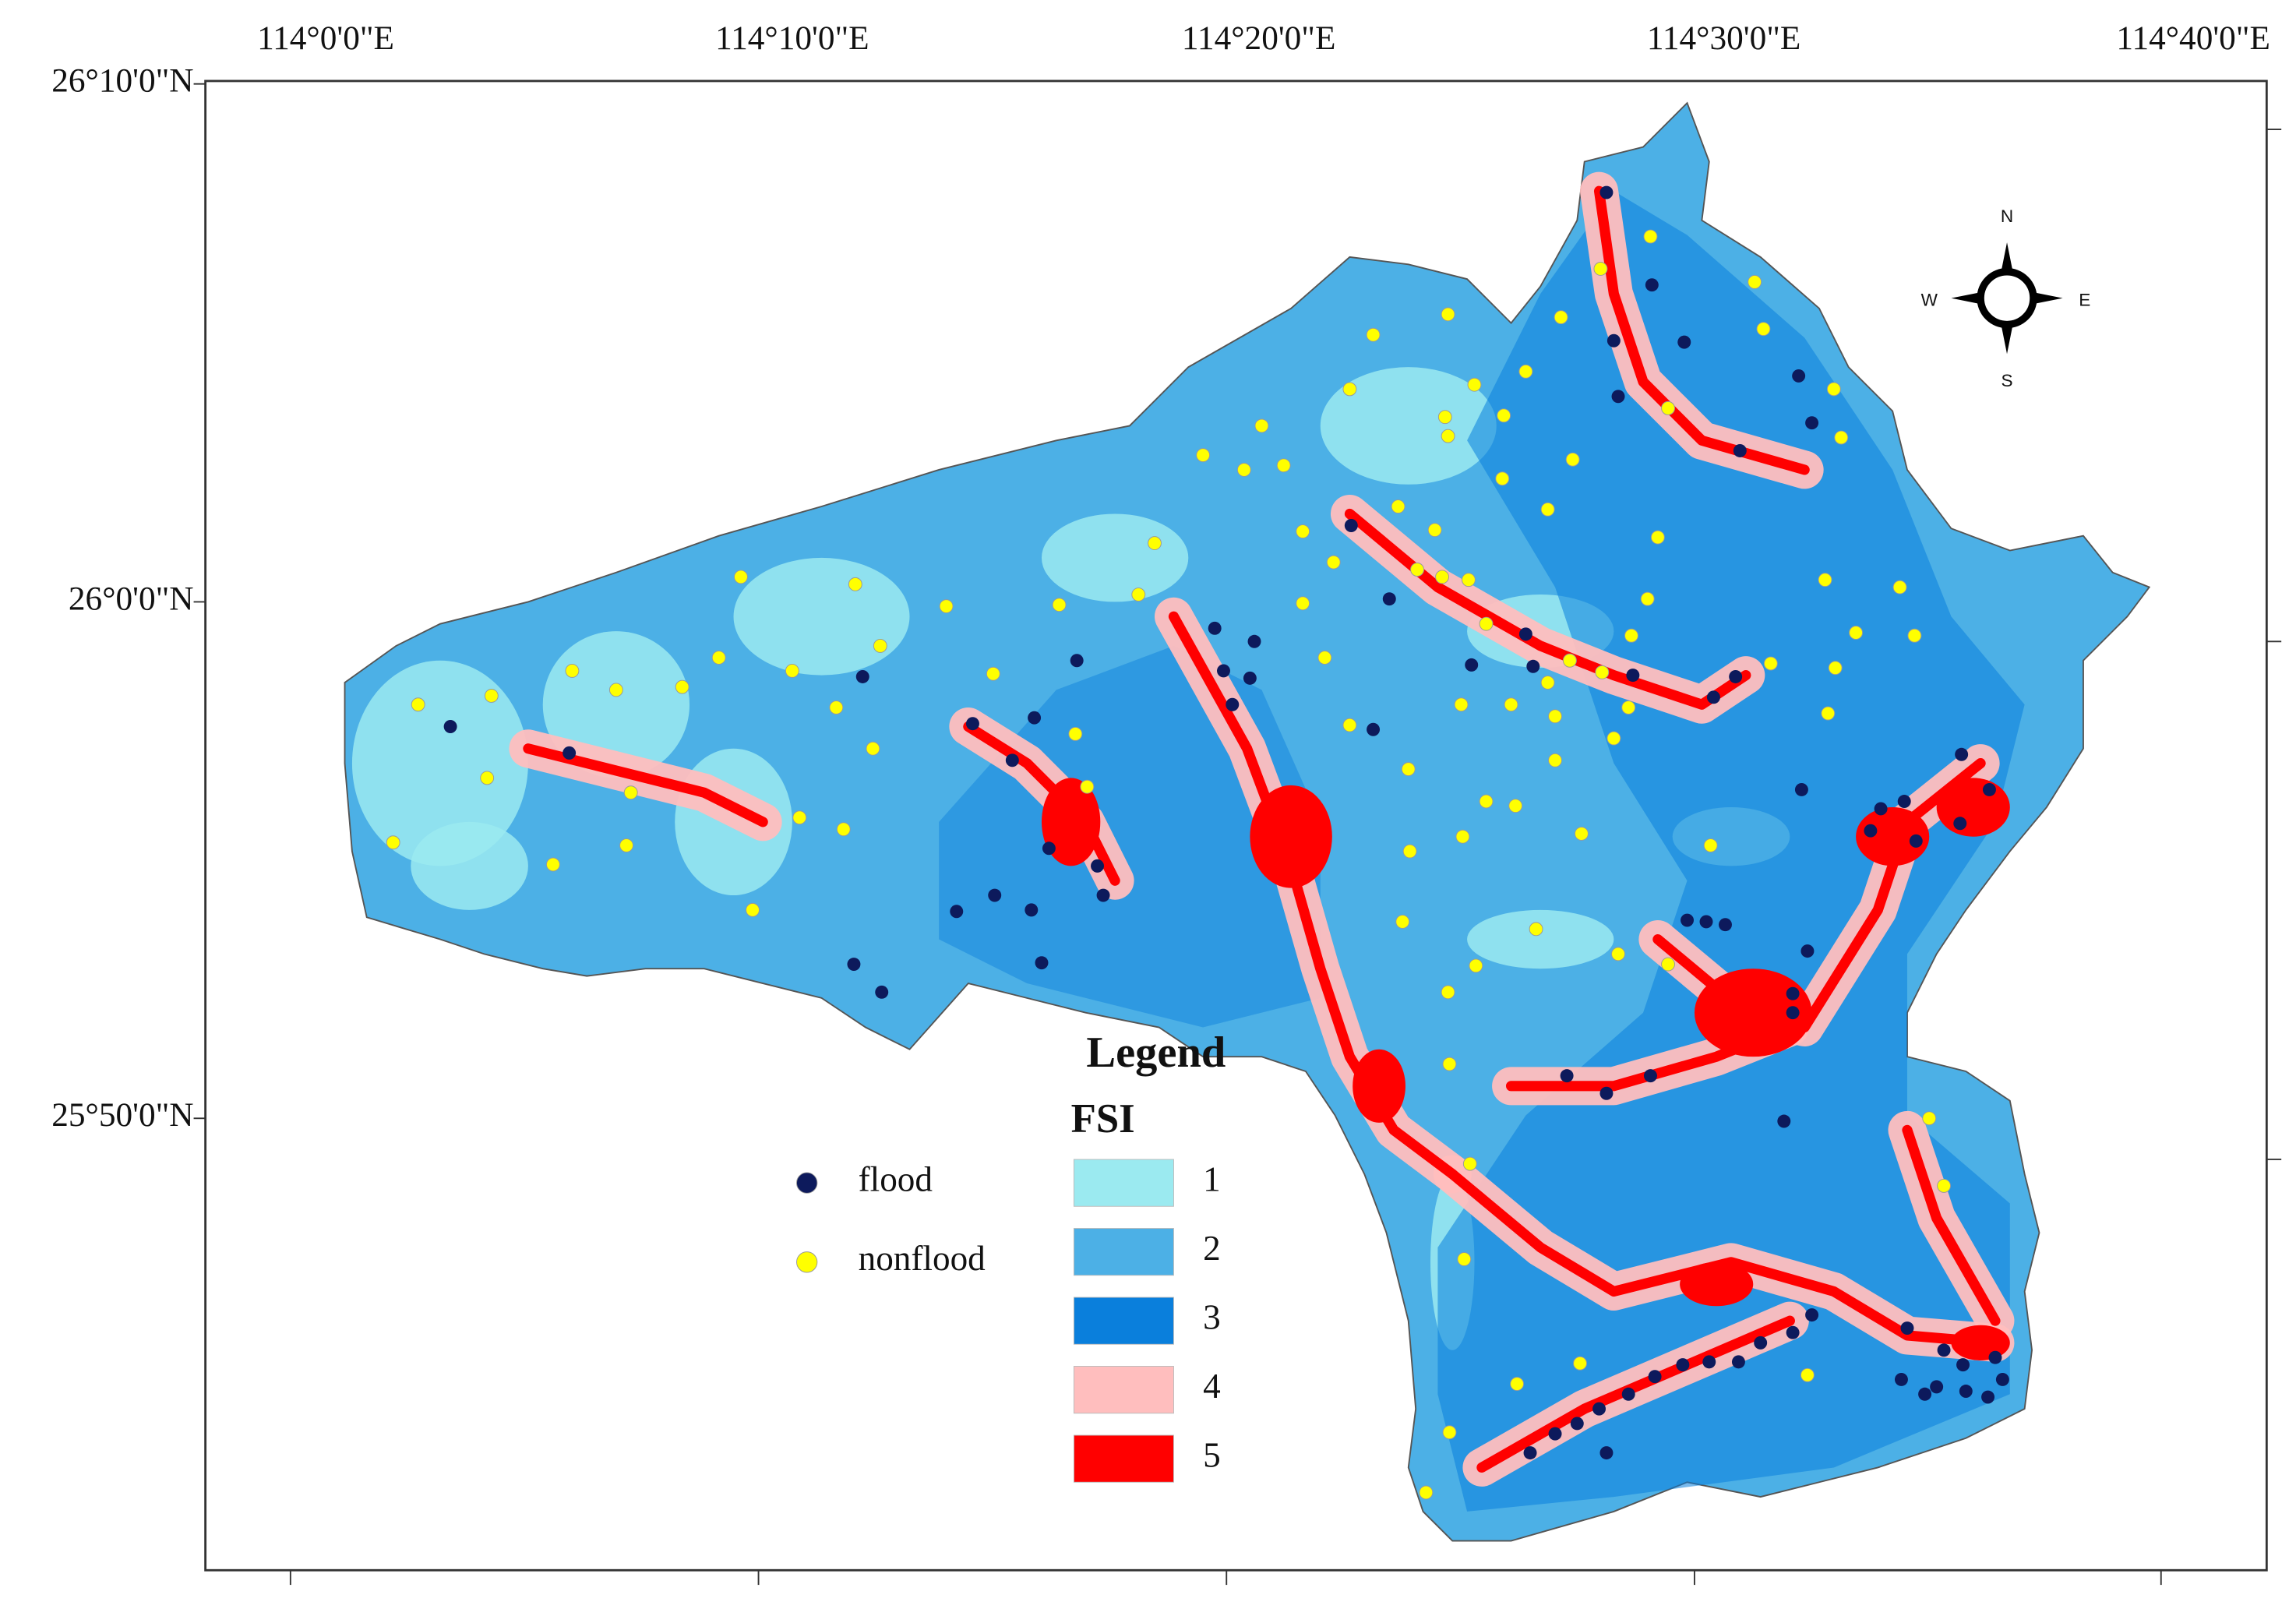 This screenshot has width=2296, height=1616. I want to click on fsi-class-label: 4, so click(1212, 1386).